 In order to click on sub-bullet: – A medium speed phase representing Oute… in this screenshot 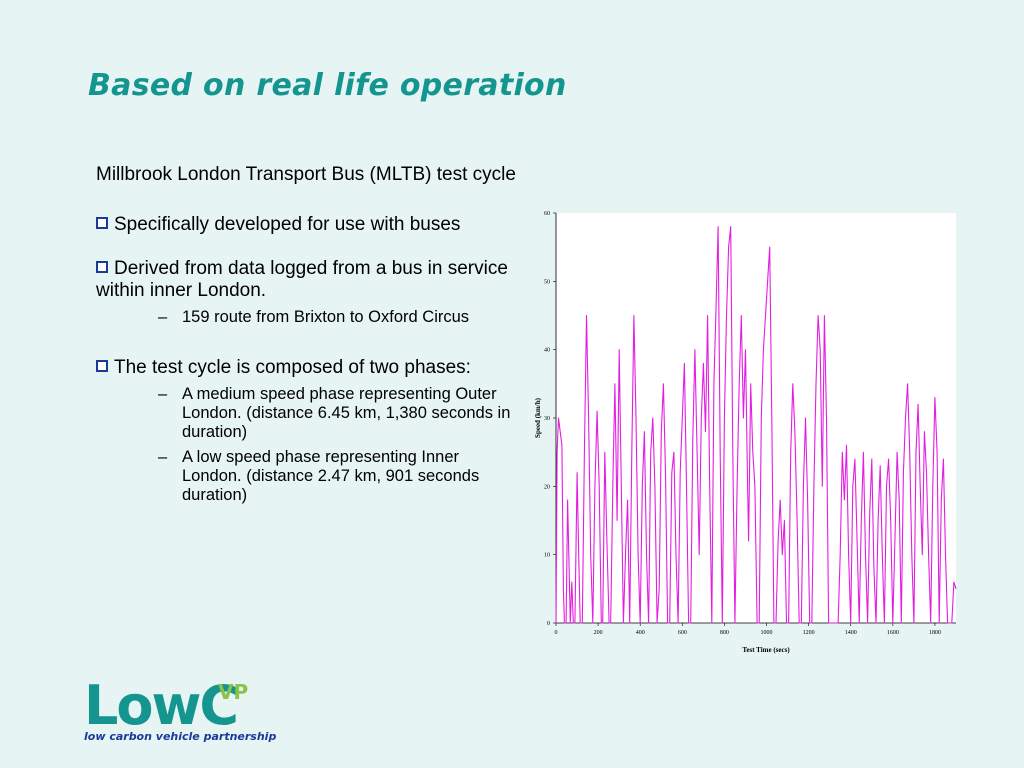, I will do `click(335, 413)`.